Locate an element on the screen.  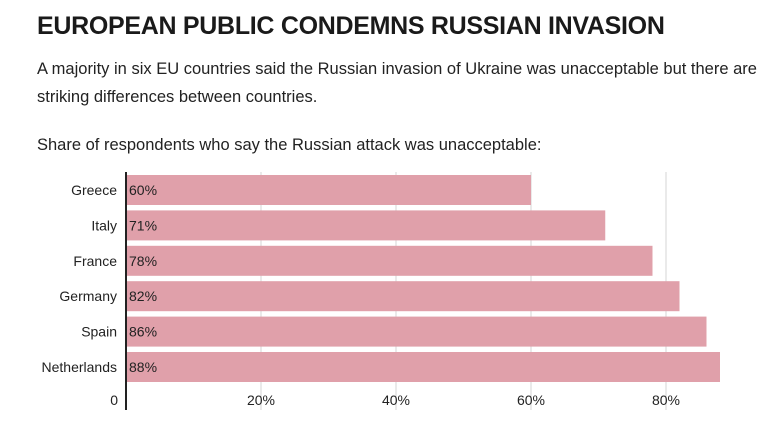
bar-italy is located at coordinates (366, 225).